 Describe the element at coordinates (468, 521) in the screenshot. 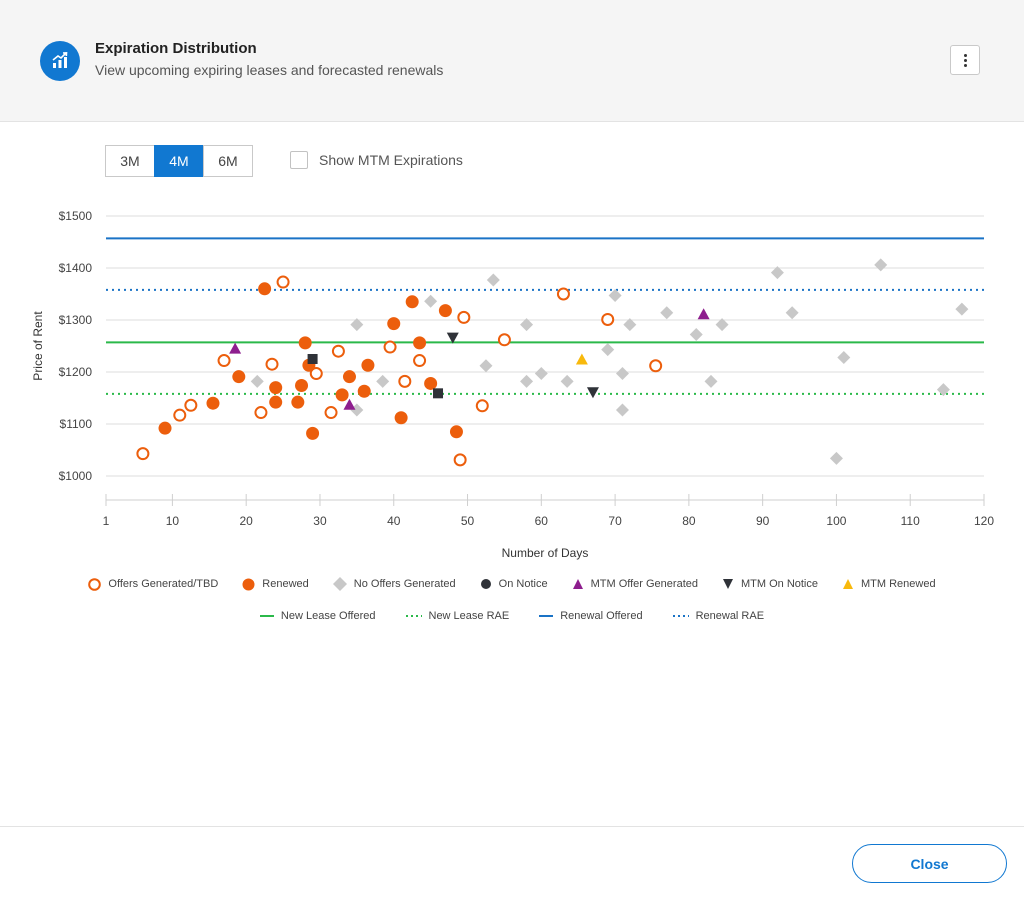

I see `x-tick-label: 50` at that location.